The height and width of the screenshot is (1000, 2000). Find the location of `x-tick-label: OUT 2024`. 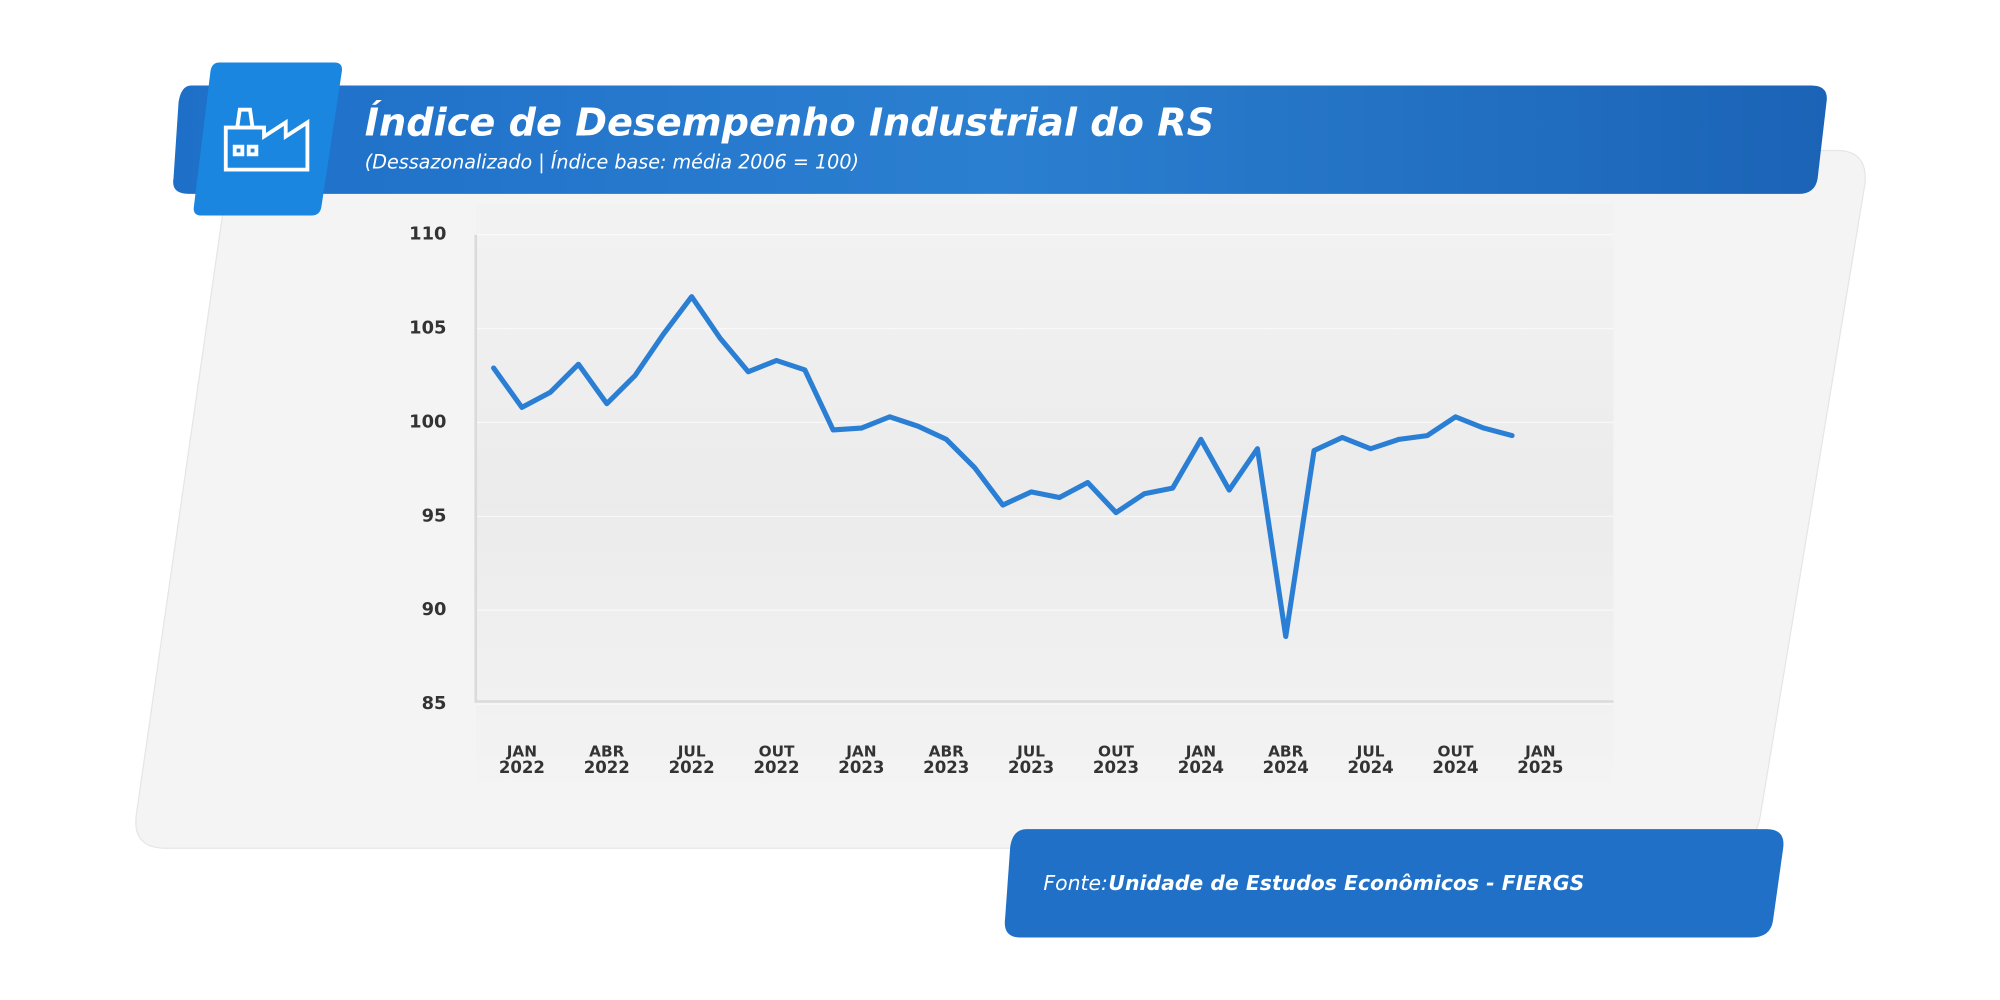

x-tick-label: OUT 2024 is located at coordinates (1455, 759).